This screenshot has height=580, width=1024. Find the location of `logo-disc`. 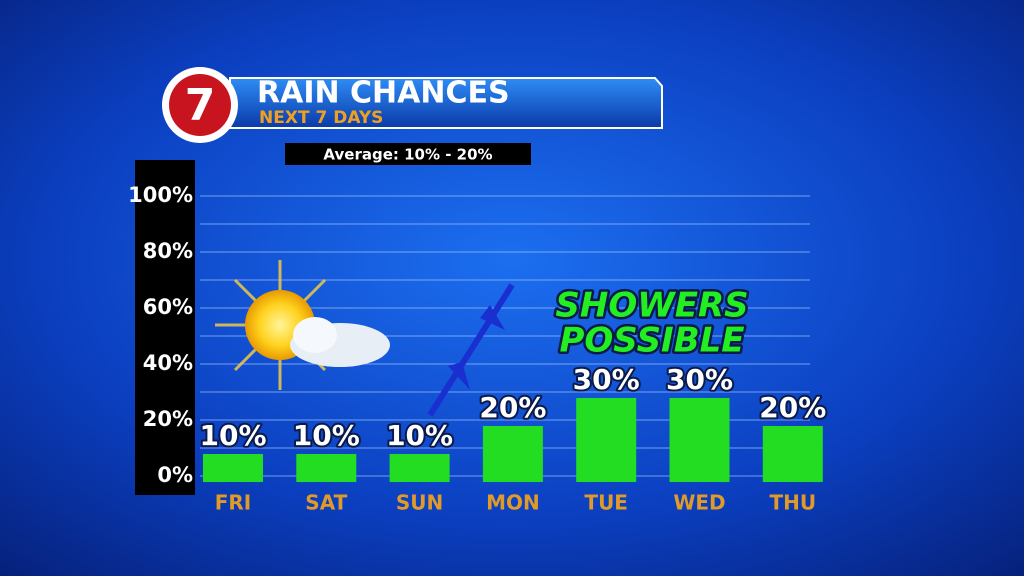

logo-disc is located at coordinates (200, 105).